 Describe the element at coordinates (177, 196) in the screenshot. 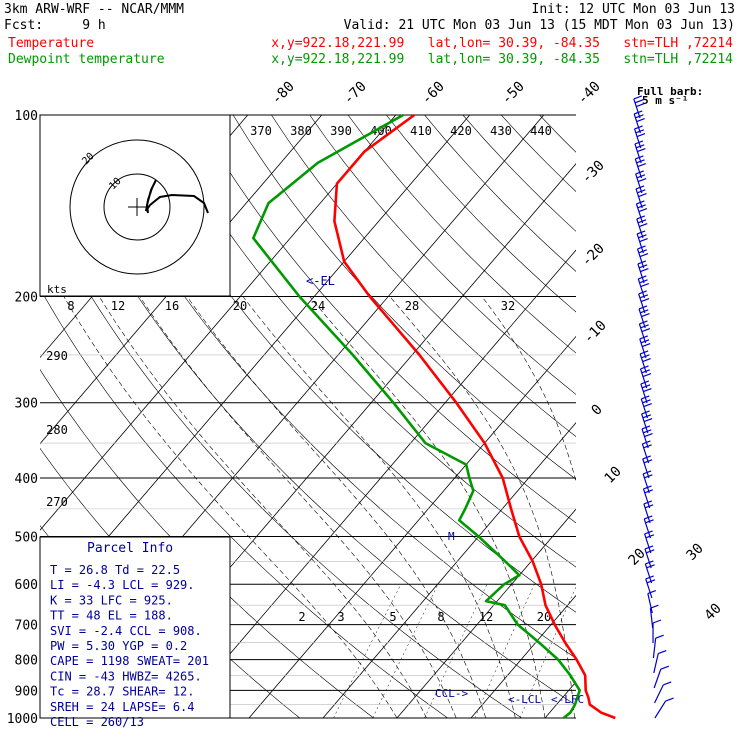

I see `hodograph-trace` at that location.